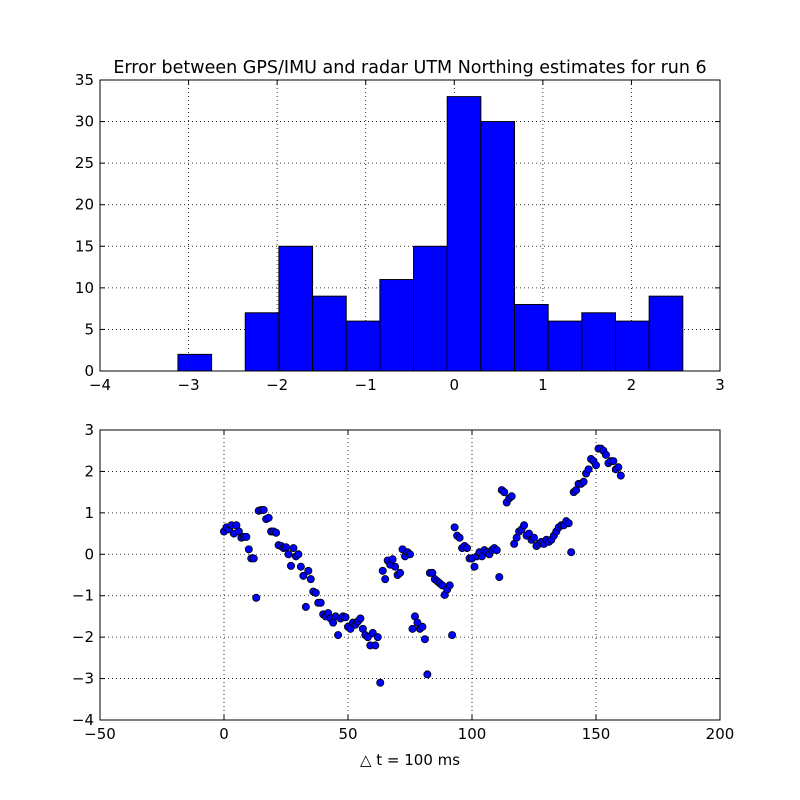  What do you see at coordinates (83, 596) in the screenshot?
I see `scatter-y-tick-label: −1` at bounding box center [83, 596].